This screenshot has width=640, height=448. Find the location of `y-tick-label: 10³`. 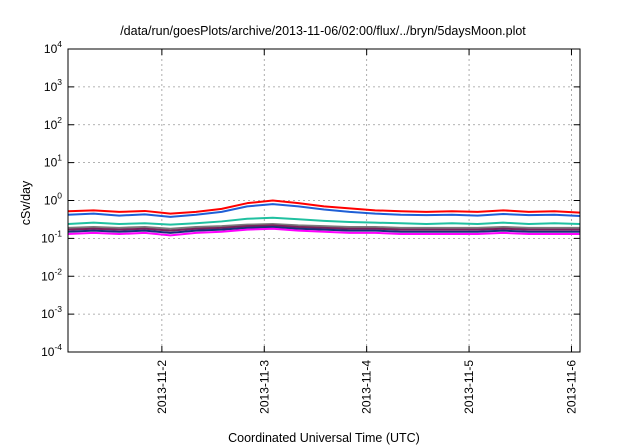

y-tick-label: 10³ is located at coordinates (53, 85).